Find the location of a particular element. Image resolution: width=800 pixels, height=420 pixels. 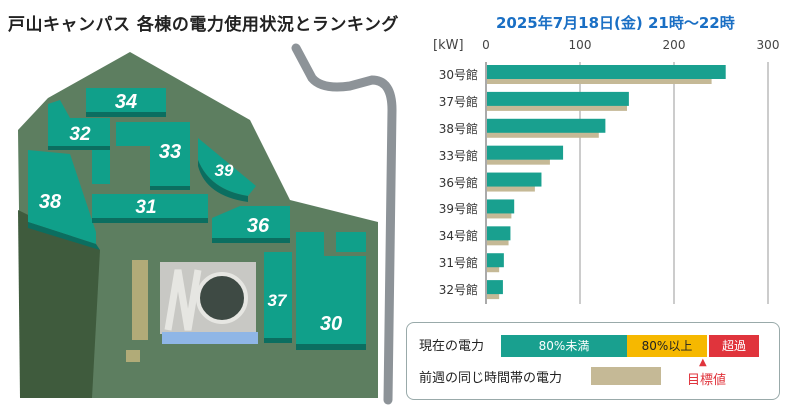

x-tick-300: 300 is located at coordinates (768, 45).